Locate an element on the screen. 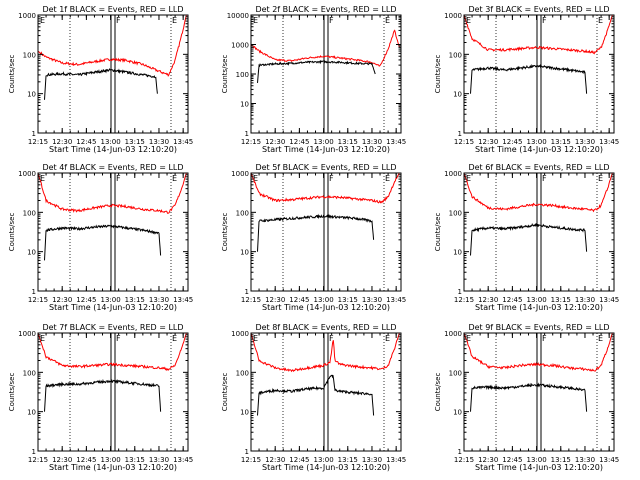 Image resolution: width=640 pixels, height=480 pixels. plot-title: Det 8f BLACK = Events, RED = LLD is located at coordinates (325, 327).